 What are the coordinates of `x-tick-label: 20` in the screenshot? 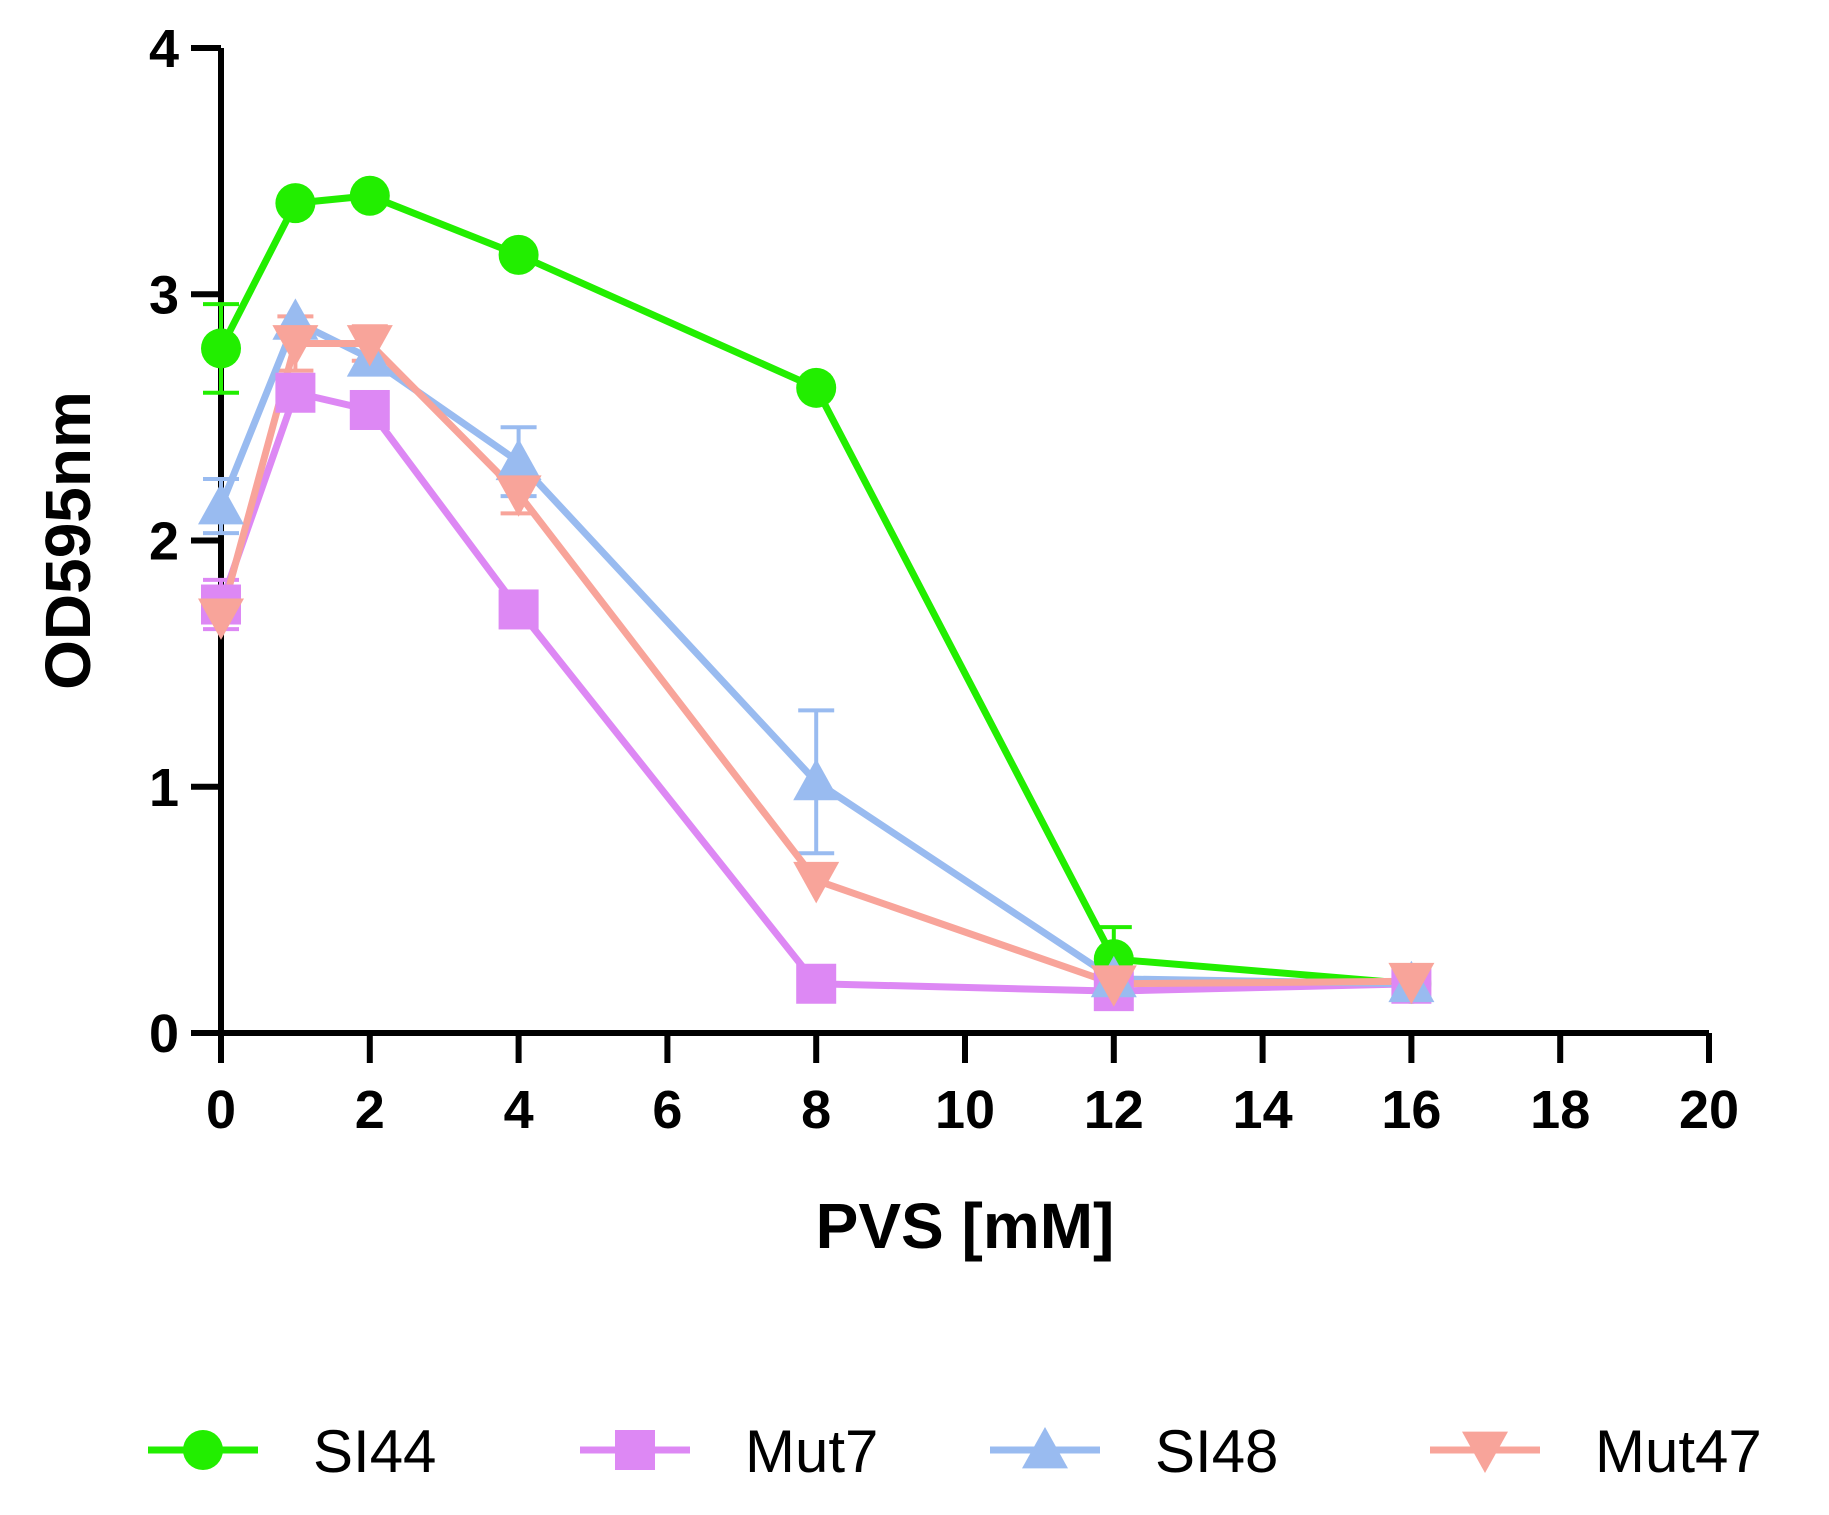 It's located at (1709, 1110).